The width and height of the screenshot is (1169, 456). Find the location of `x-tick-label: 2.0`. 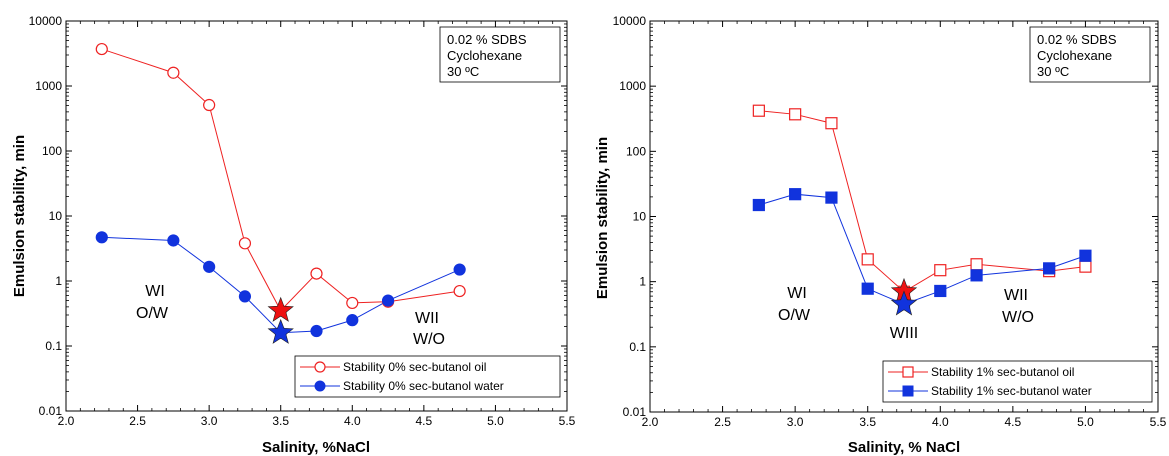

x-tick-label: 2.0 is located at coordinates (650, 422).